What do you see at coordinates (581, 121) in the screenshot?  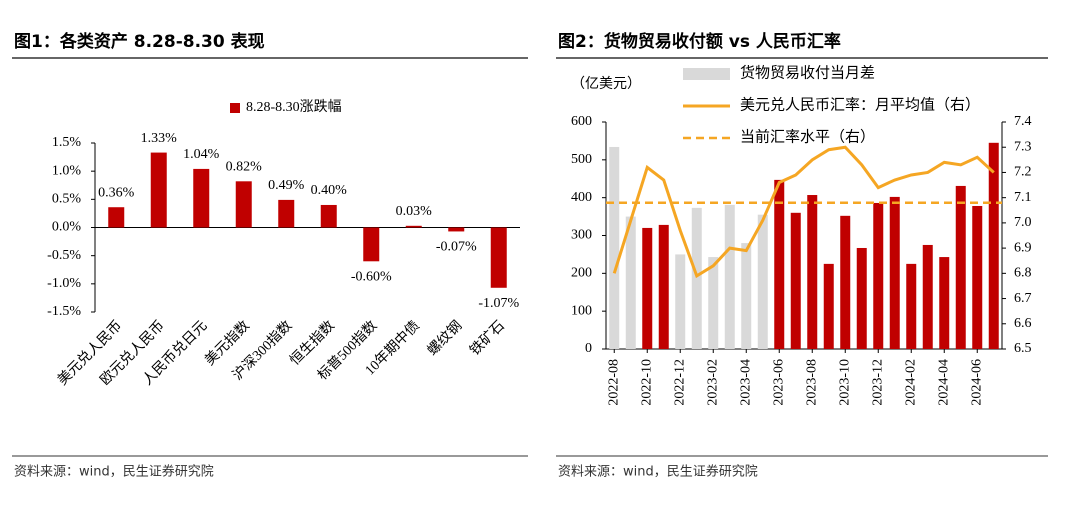 I see `y-tick-label: 600` at bounding box center [581, 121].